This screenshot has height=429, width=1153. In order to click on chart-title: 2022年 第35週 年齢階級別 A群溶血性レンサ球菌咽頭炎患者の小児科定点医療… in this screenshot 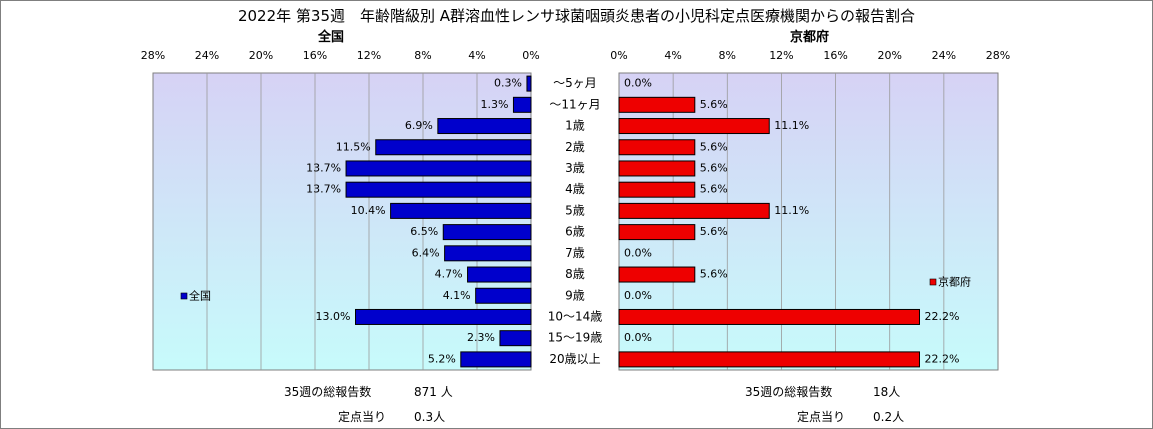, I will do `click(576, 16)`.